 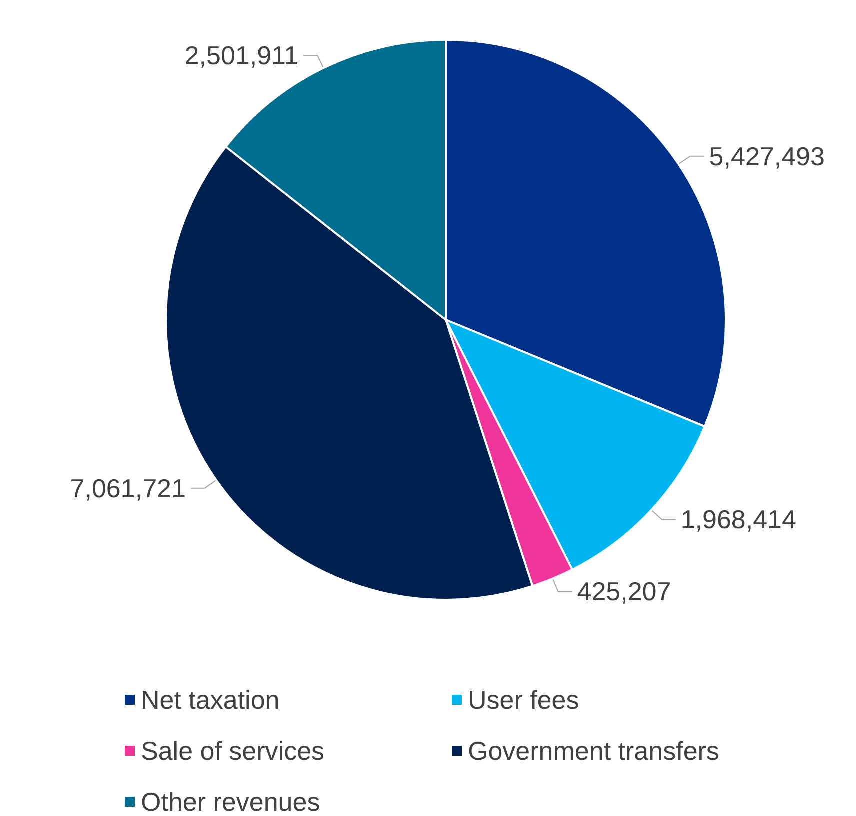 What do you see at coordinates (594, 751) in the screenshot?
I see `legend-label: Government transfers` at bounding box center [594, 751].